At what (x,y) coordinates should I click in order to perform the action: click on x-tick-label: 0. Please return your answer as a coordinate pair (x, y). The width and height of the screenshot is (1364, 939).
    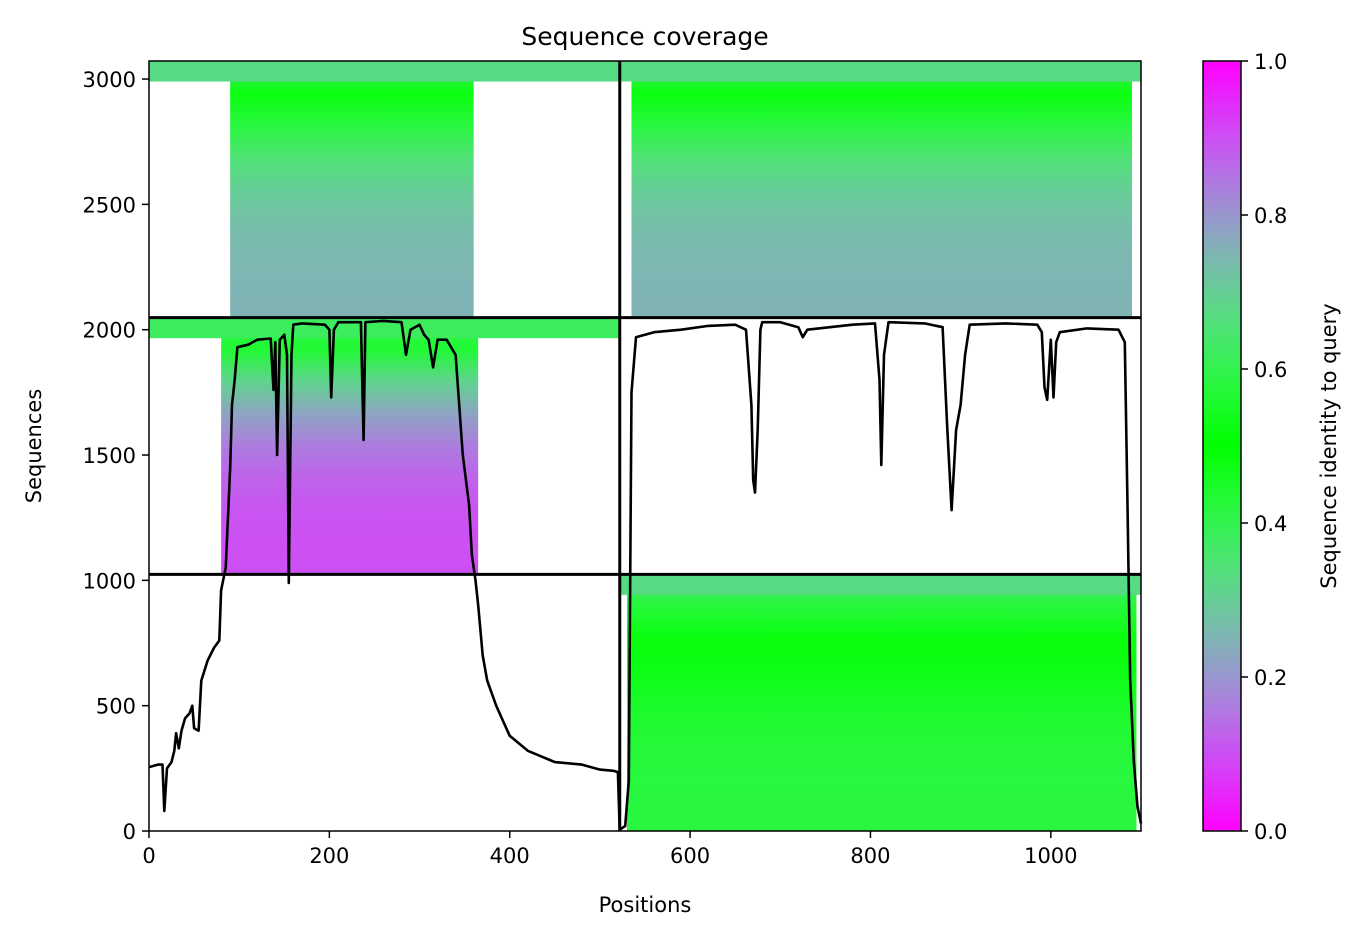
    Looking at the image, I should click on (148, 856).